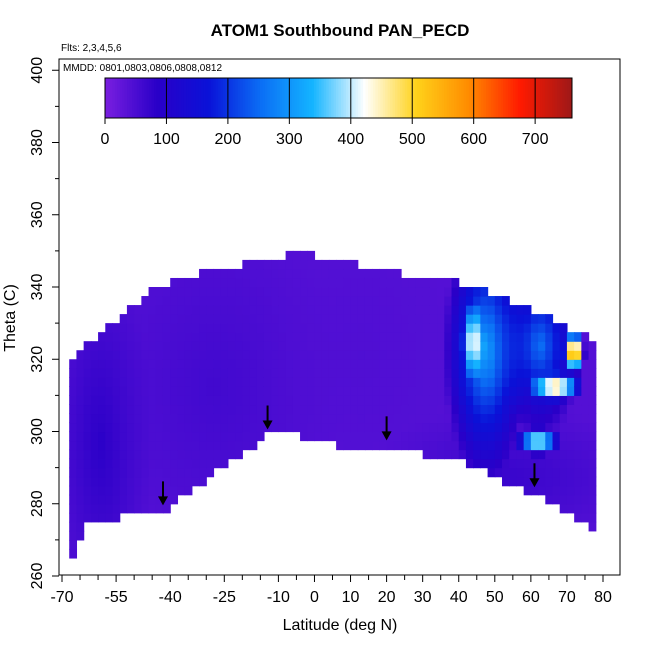 Image resolution: width=650 pixels, height=650 pixels. Describe the element at coordinates (531, 597) in the screenshot. I see `x-tick-label: 60` at that location.